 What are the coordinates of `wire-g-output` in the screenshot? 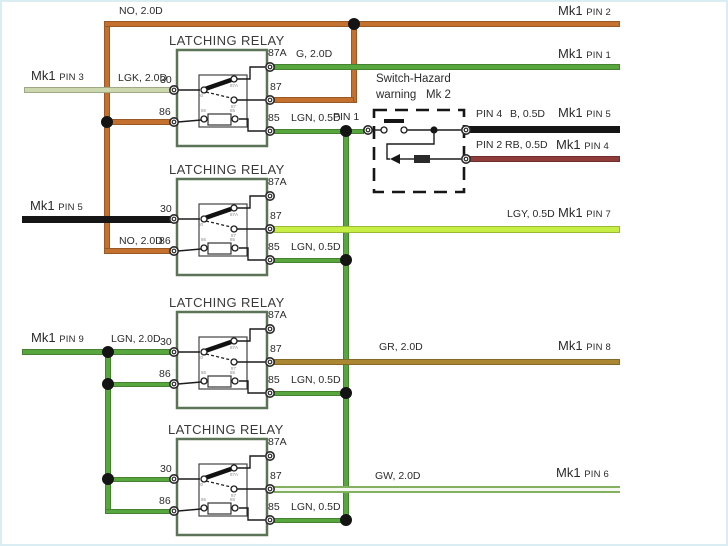 It's located at (447, 67).